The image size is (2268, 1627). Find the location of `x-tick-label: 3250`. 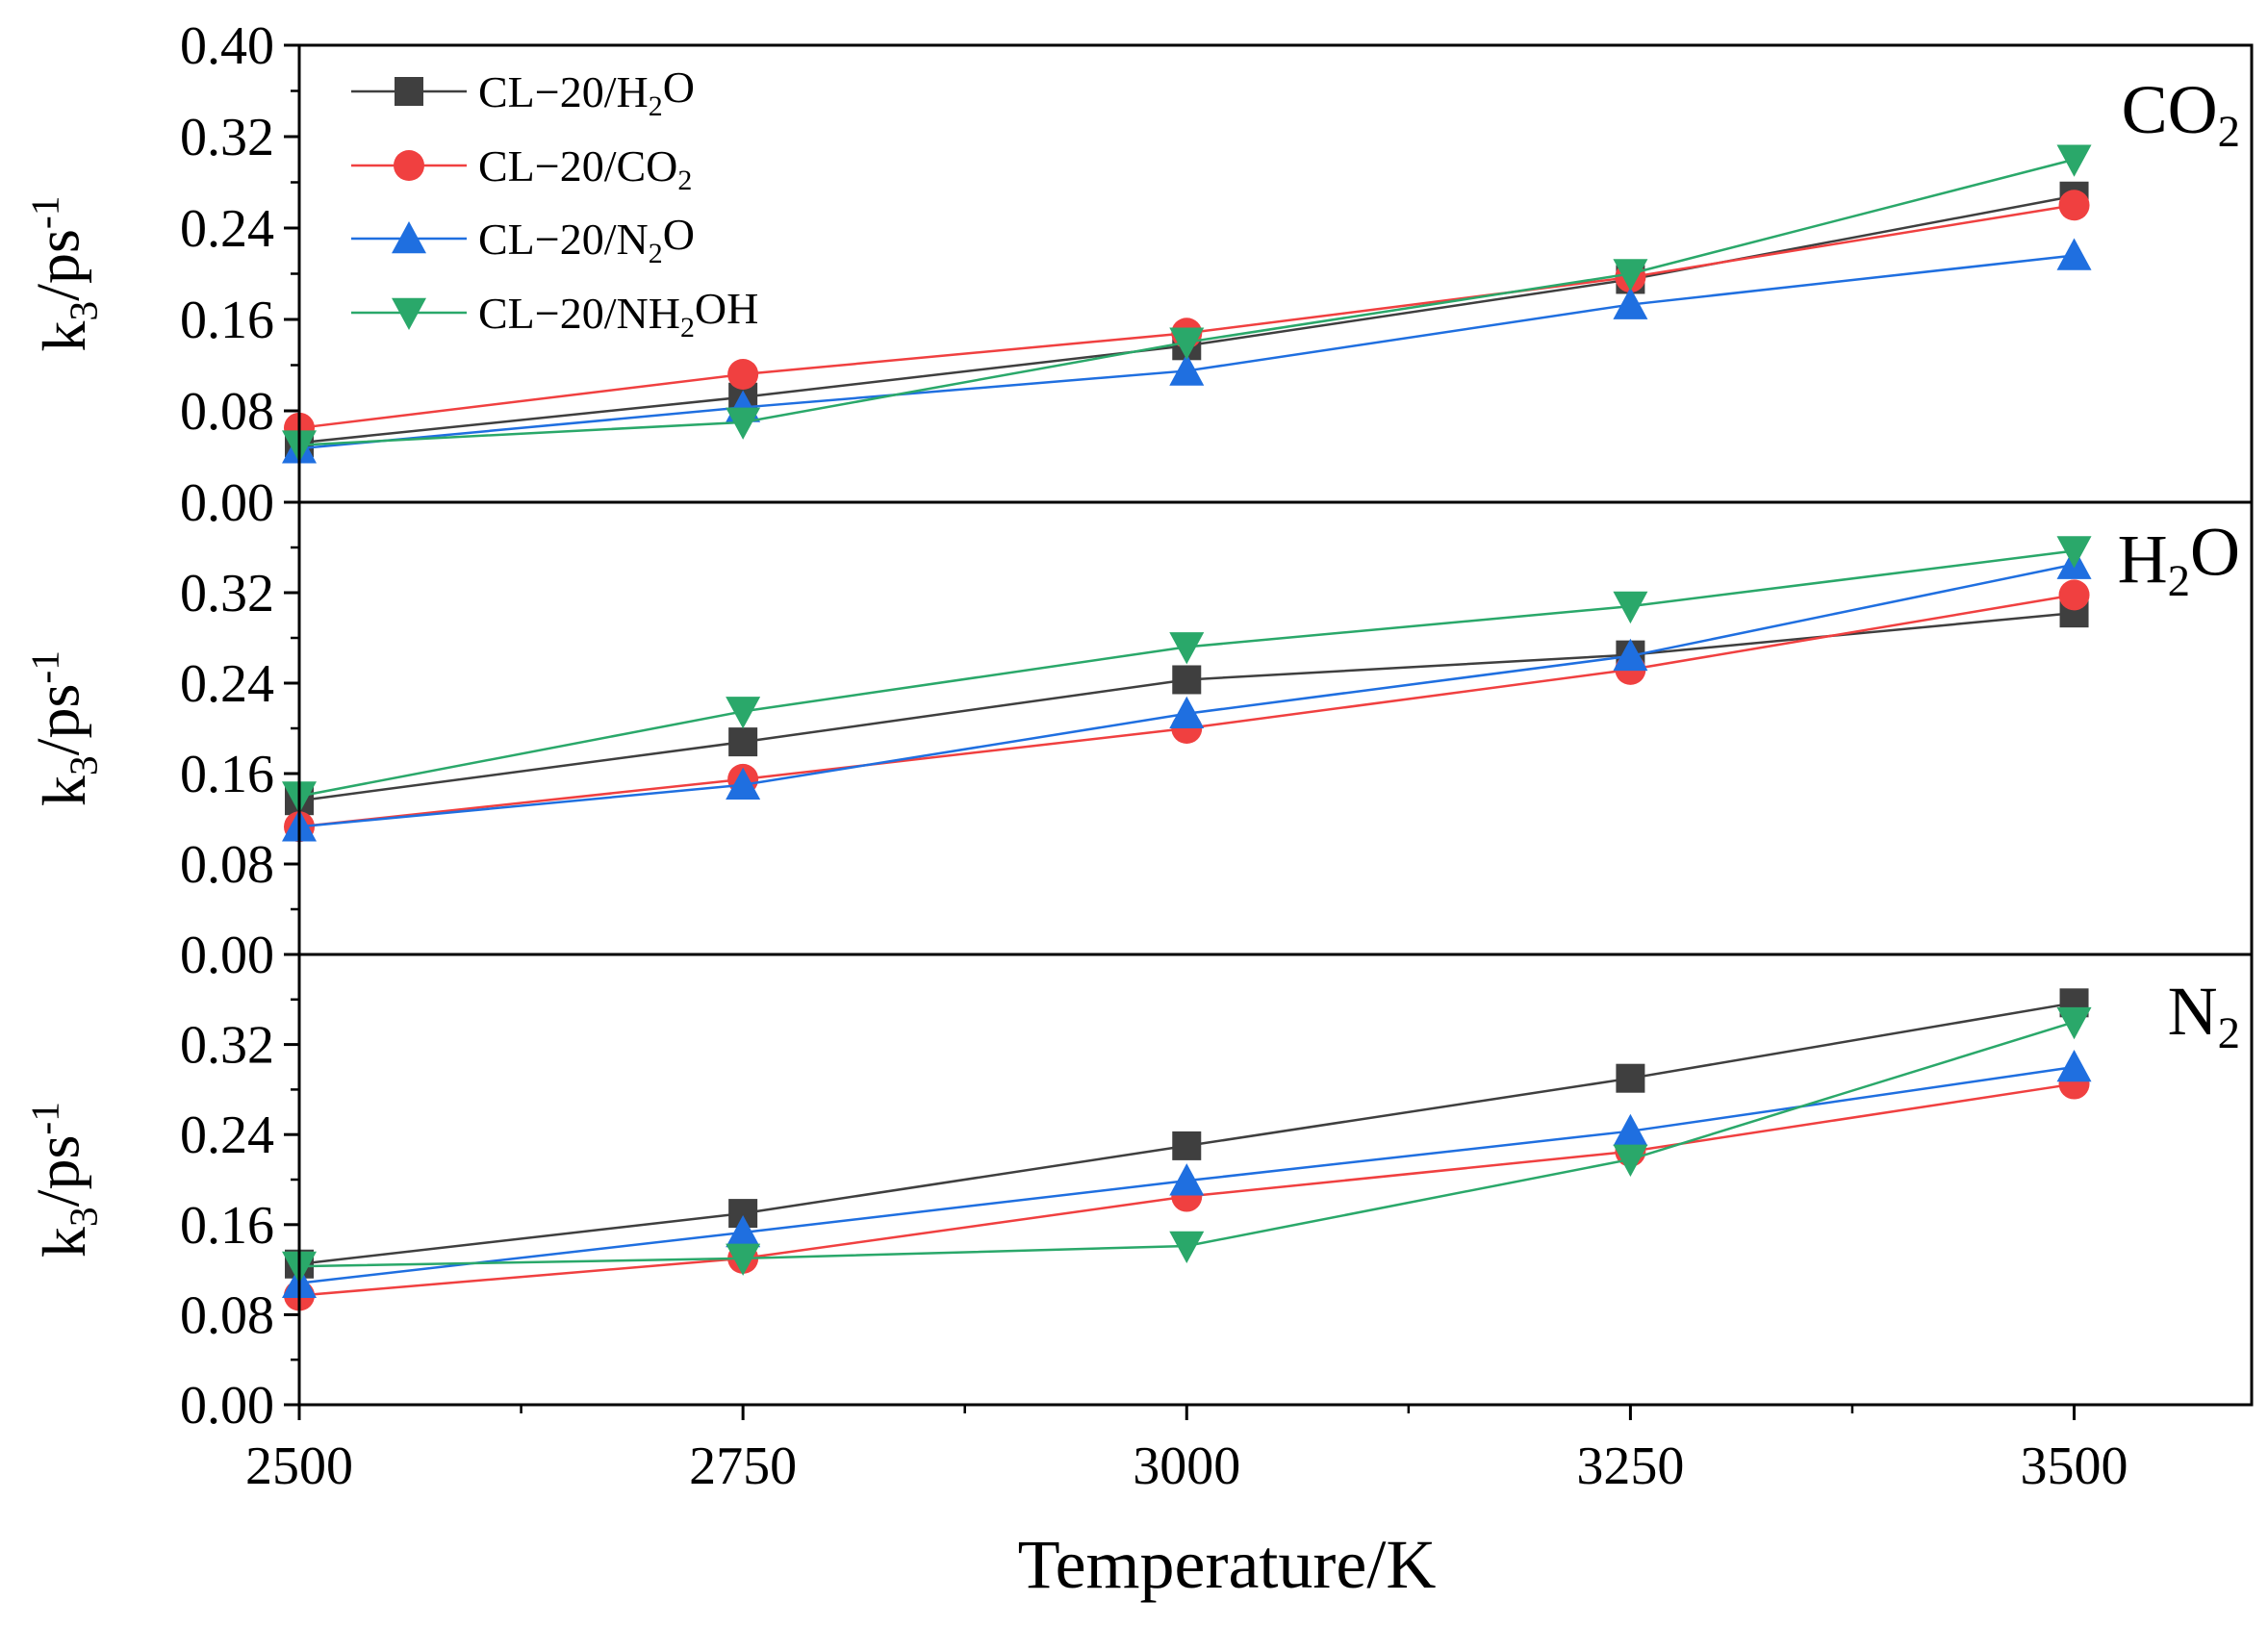

x-tick-label: 3250 is located at coordinates (1630, 1466).